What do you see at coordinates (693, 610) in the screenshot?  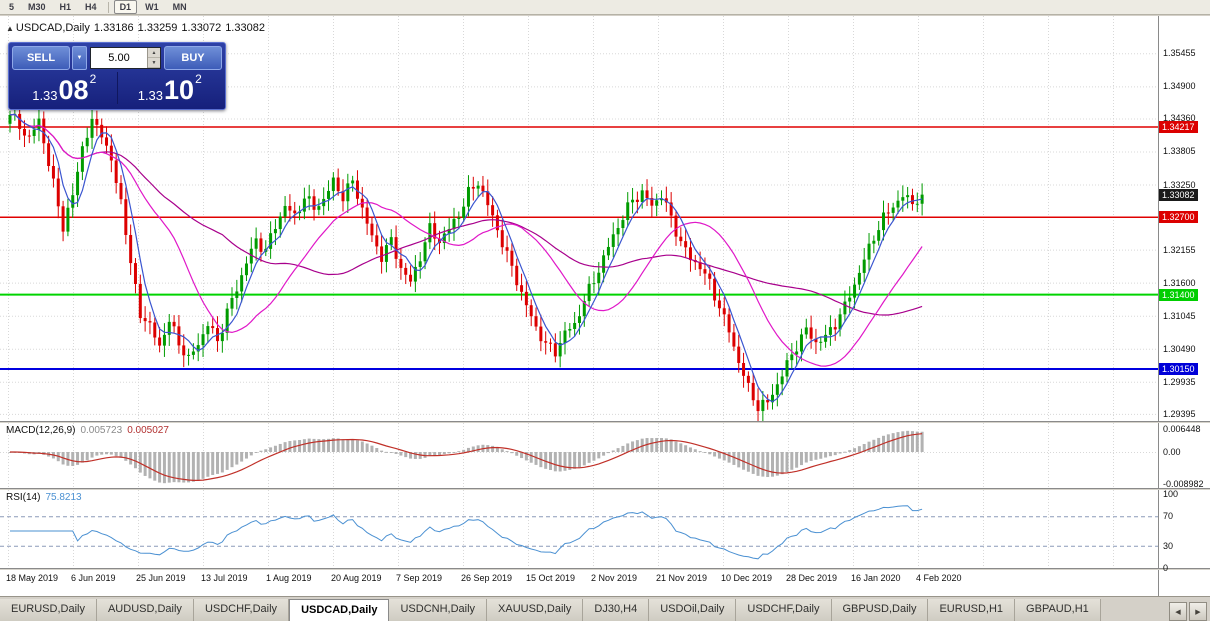 I see `chart-tab-usdoil-daily: USDOil,Daily` at bounding box center [693, 610].